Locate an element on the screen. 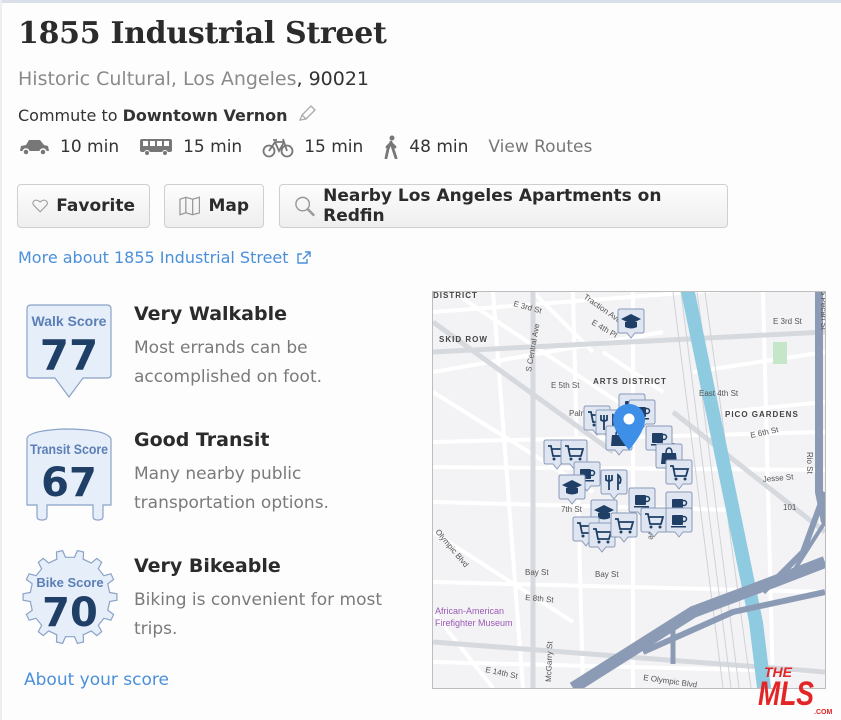  transit-score-badge: Transit Score 67 is located at coordinates (69, 474).